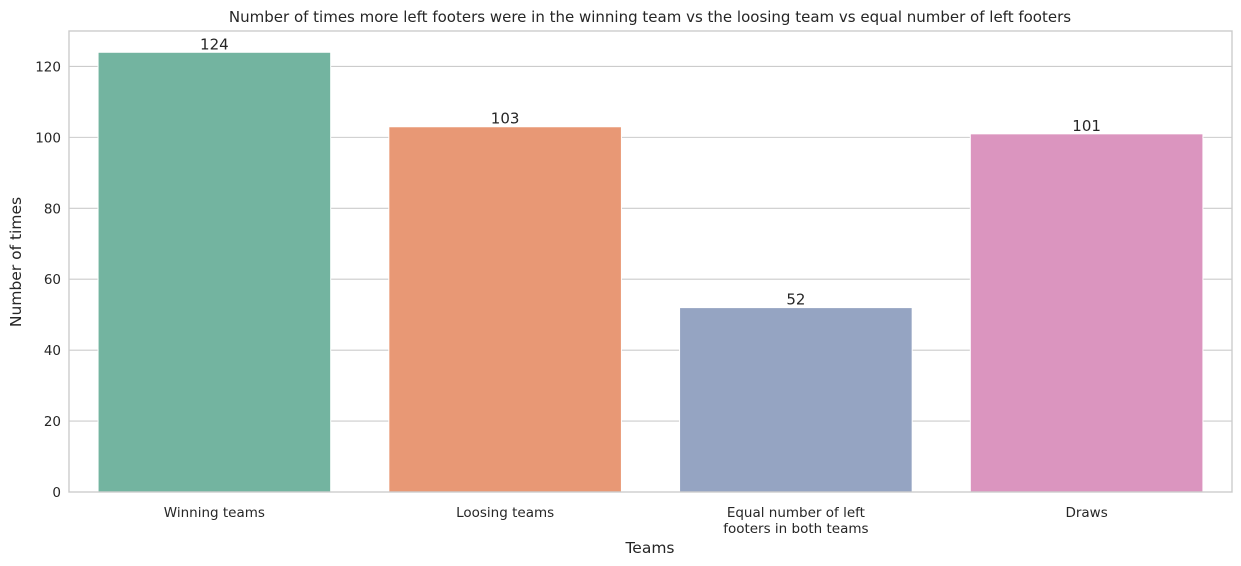 Image resolution: width=1241 pixels, height=566 pixels. Describe the element at coordinates (649, 548) in the screenshot. I see `x-axis-label: Teams` at that location.